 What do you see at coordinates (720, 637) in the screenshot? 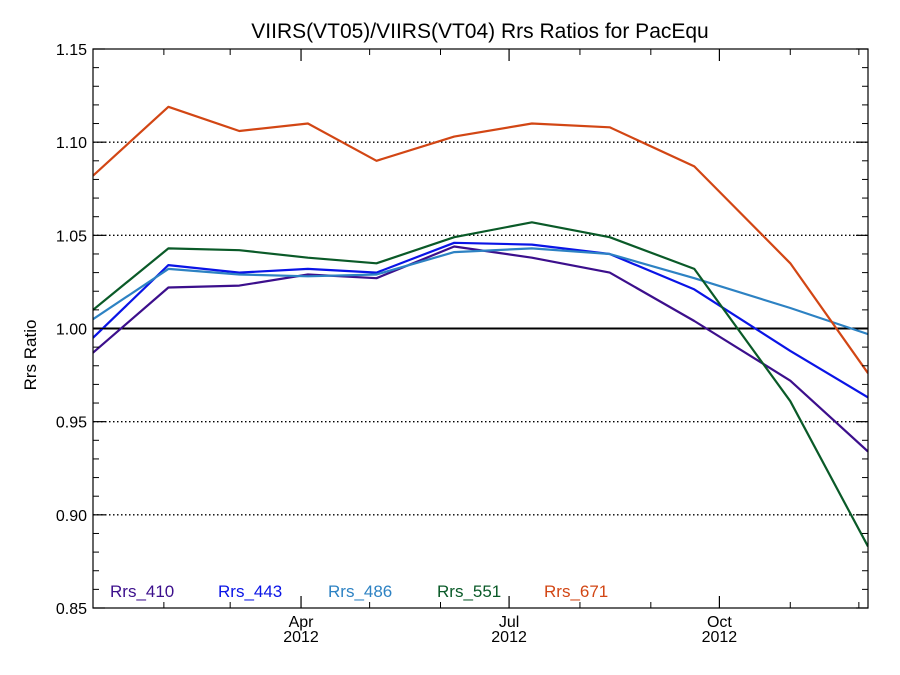
I see `x-tick-year-oct: 2012` at bounding box center [720, 637].